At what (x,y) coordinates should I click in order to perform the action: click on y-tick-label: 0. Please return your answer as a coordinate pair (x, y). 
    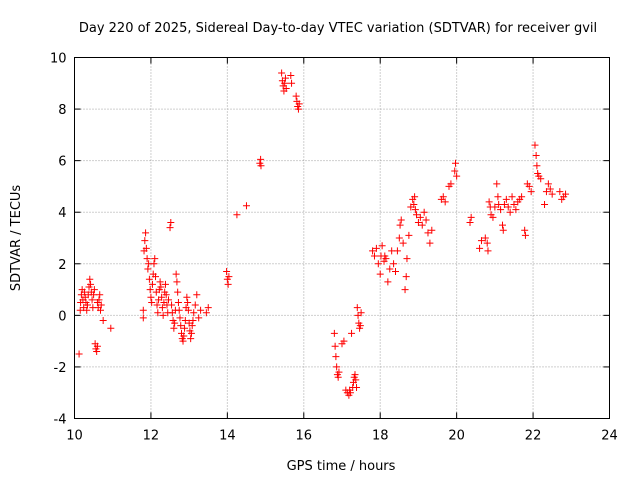
    Looking at the image, I should click on (62, 316).